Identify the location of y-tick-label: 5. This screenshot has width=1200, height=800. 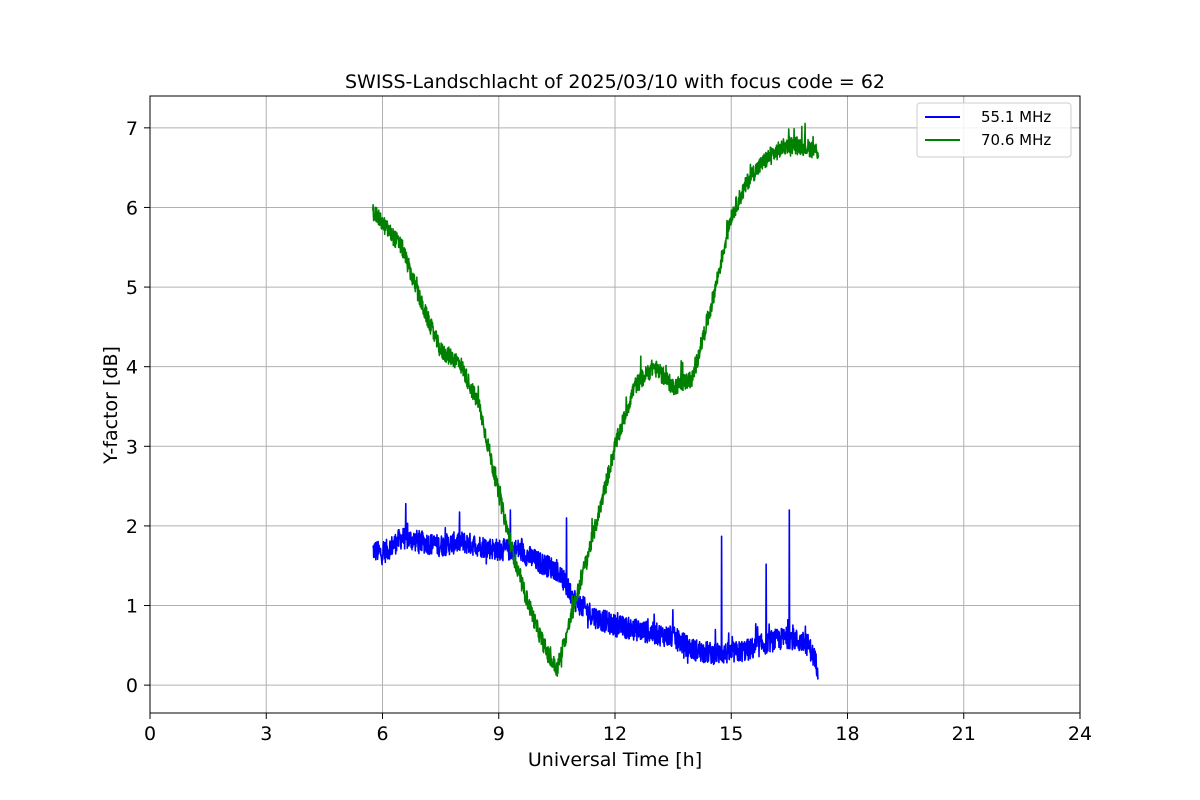
(132, 288).